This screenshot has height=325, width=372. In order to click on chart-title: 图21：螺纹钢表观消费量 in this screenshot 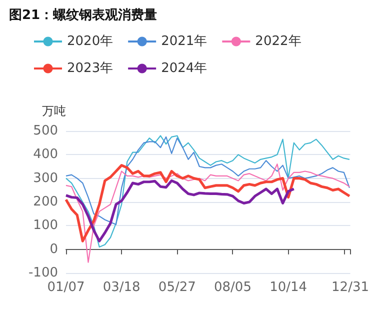, I will do `click(83, 15)`.